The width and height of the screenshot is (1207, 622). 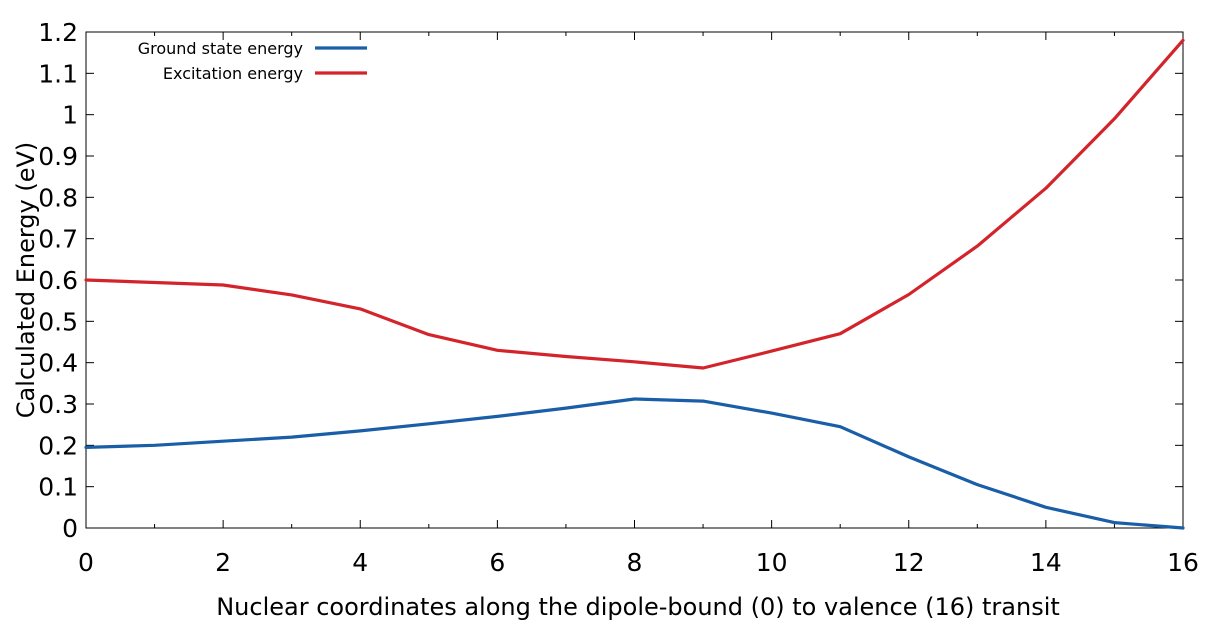 I want to click on y-tick-label: 0.6, so click(x=58, y=280).